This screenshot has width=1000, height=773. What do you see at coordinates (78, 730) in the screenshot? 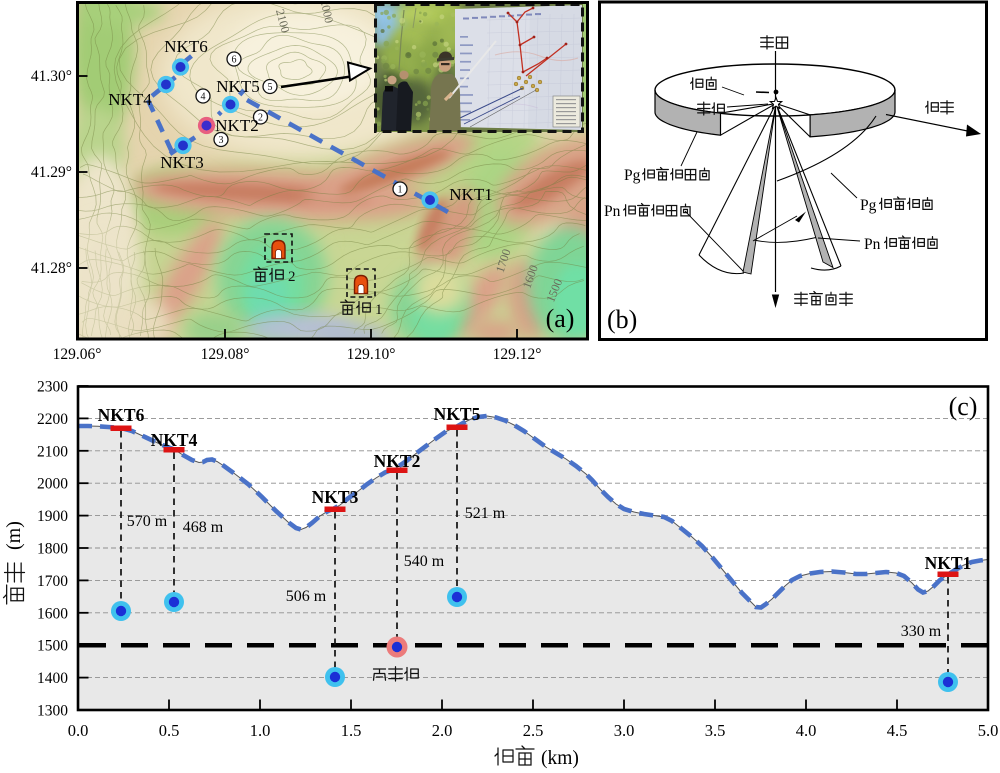
I see `svg-text: 0.0` at bounding box center [78, 730].